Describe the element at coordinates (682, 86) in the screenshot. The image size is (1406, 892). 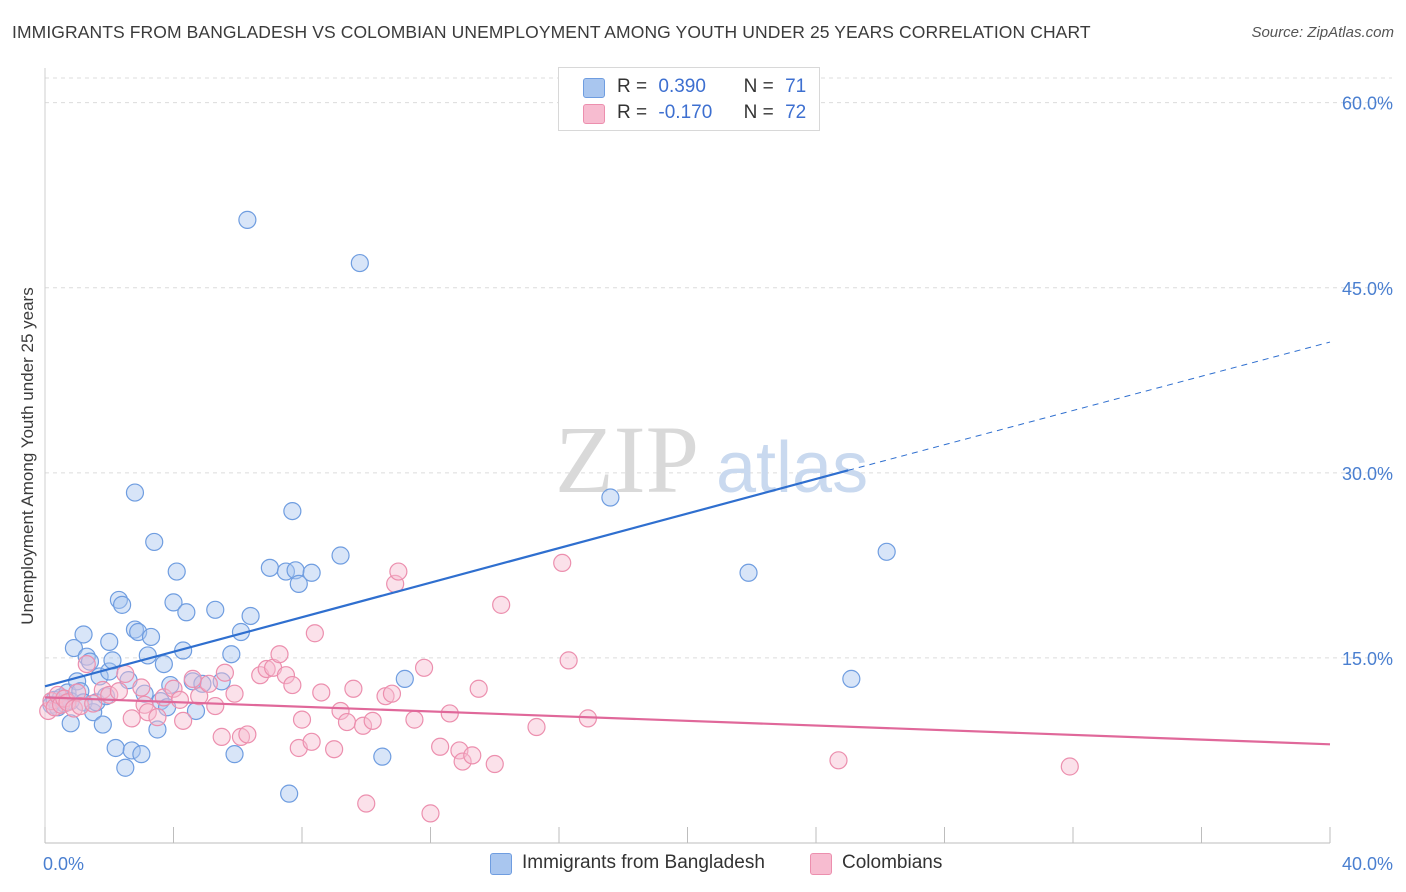
I see `legend-r-value: 0.390` at that location.